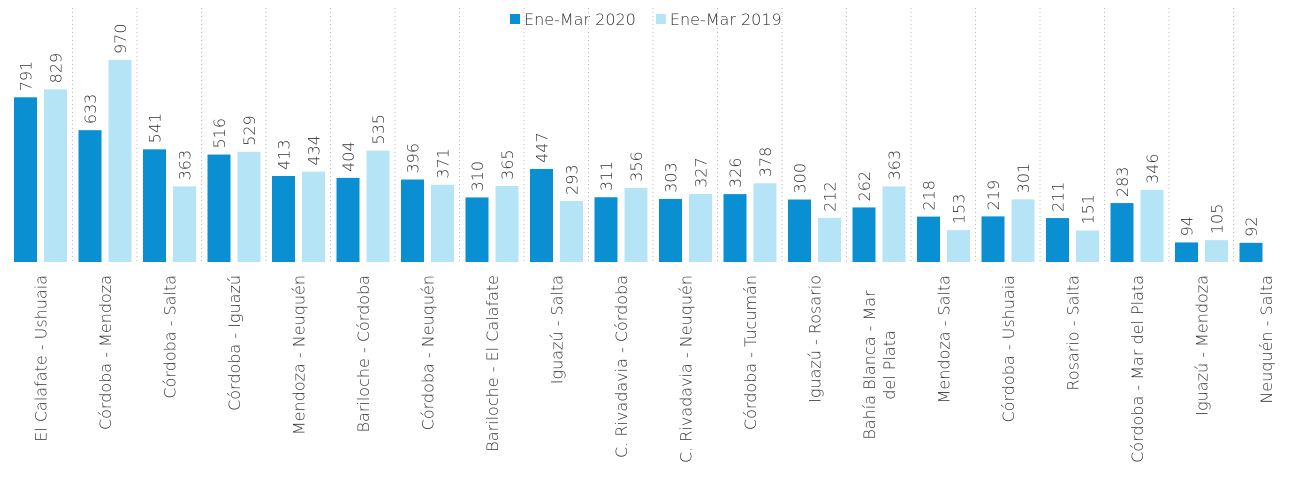  Describe the element at coordinates (284, 154) in the screenshot. I see `value-label: 413` at that location.